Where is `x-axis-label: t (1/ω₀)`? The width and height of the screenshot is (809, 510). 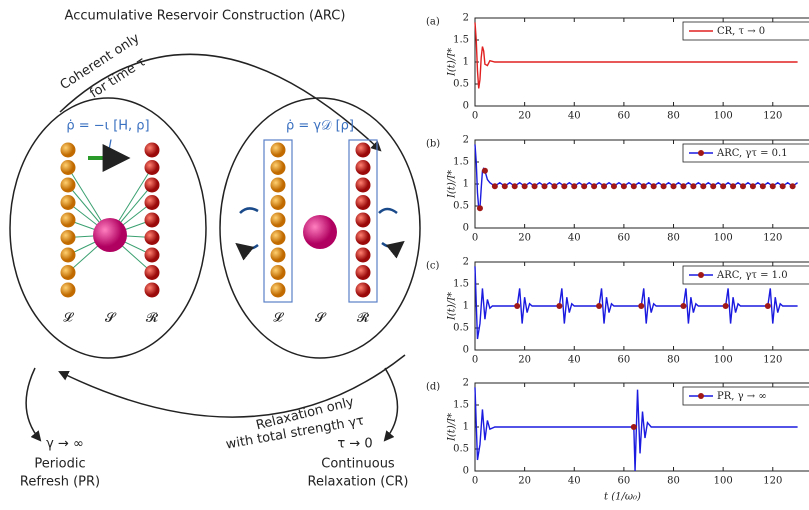 x-axis-label: t (1/ω₀) is located at coordinates (622, 497).